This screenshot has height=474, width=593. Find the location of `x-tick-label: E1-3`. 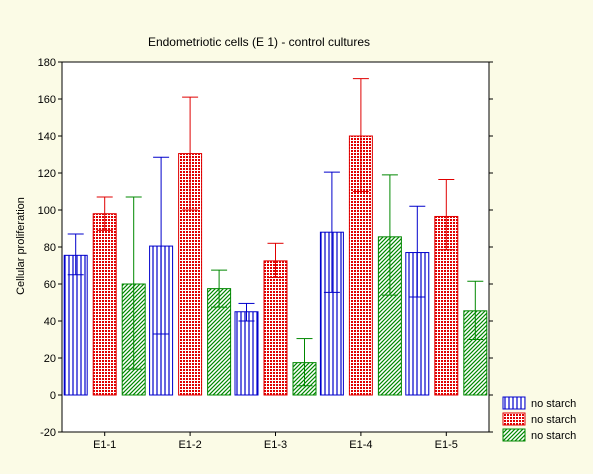

x-tick-label: E1-3 is located at coordinates (275, 445).